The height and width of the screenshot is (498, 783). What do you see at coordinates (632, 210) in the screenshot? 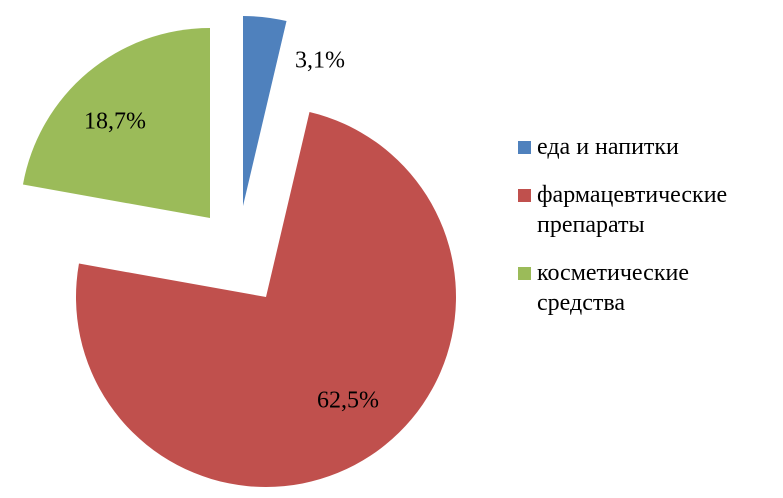
I see `legend-label: фармацевтические препараты` at bounding box center [632, 210].